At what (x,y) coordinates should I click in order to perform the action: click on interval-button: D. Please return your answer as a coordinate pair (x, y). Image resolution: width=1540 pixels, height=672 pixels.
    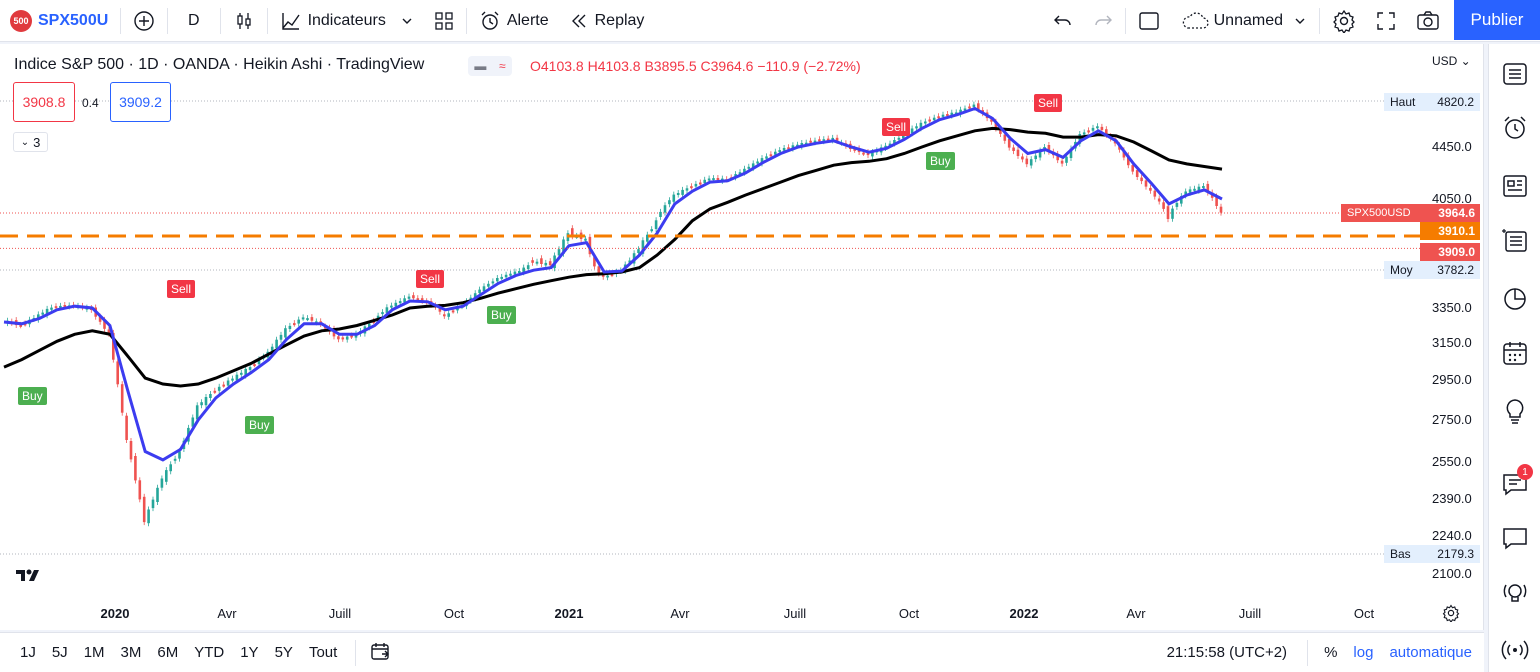
    Looking at the image, I should click on (194, 21).